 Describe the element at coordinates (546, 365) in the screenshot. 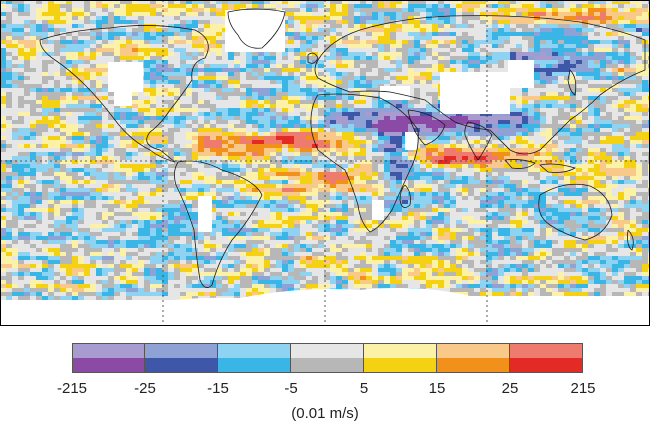

I see `colorbar-swatch-6-dark` at that location.